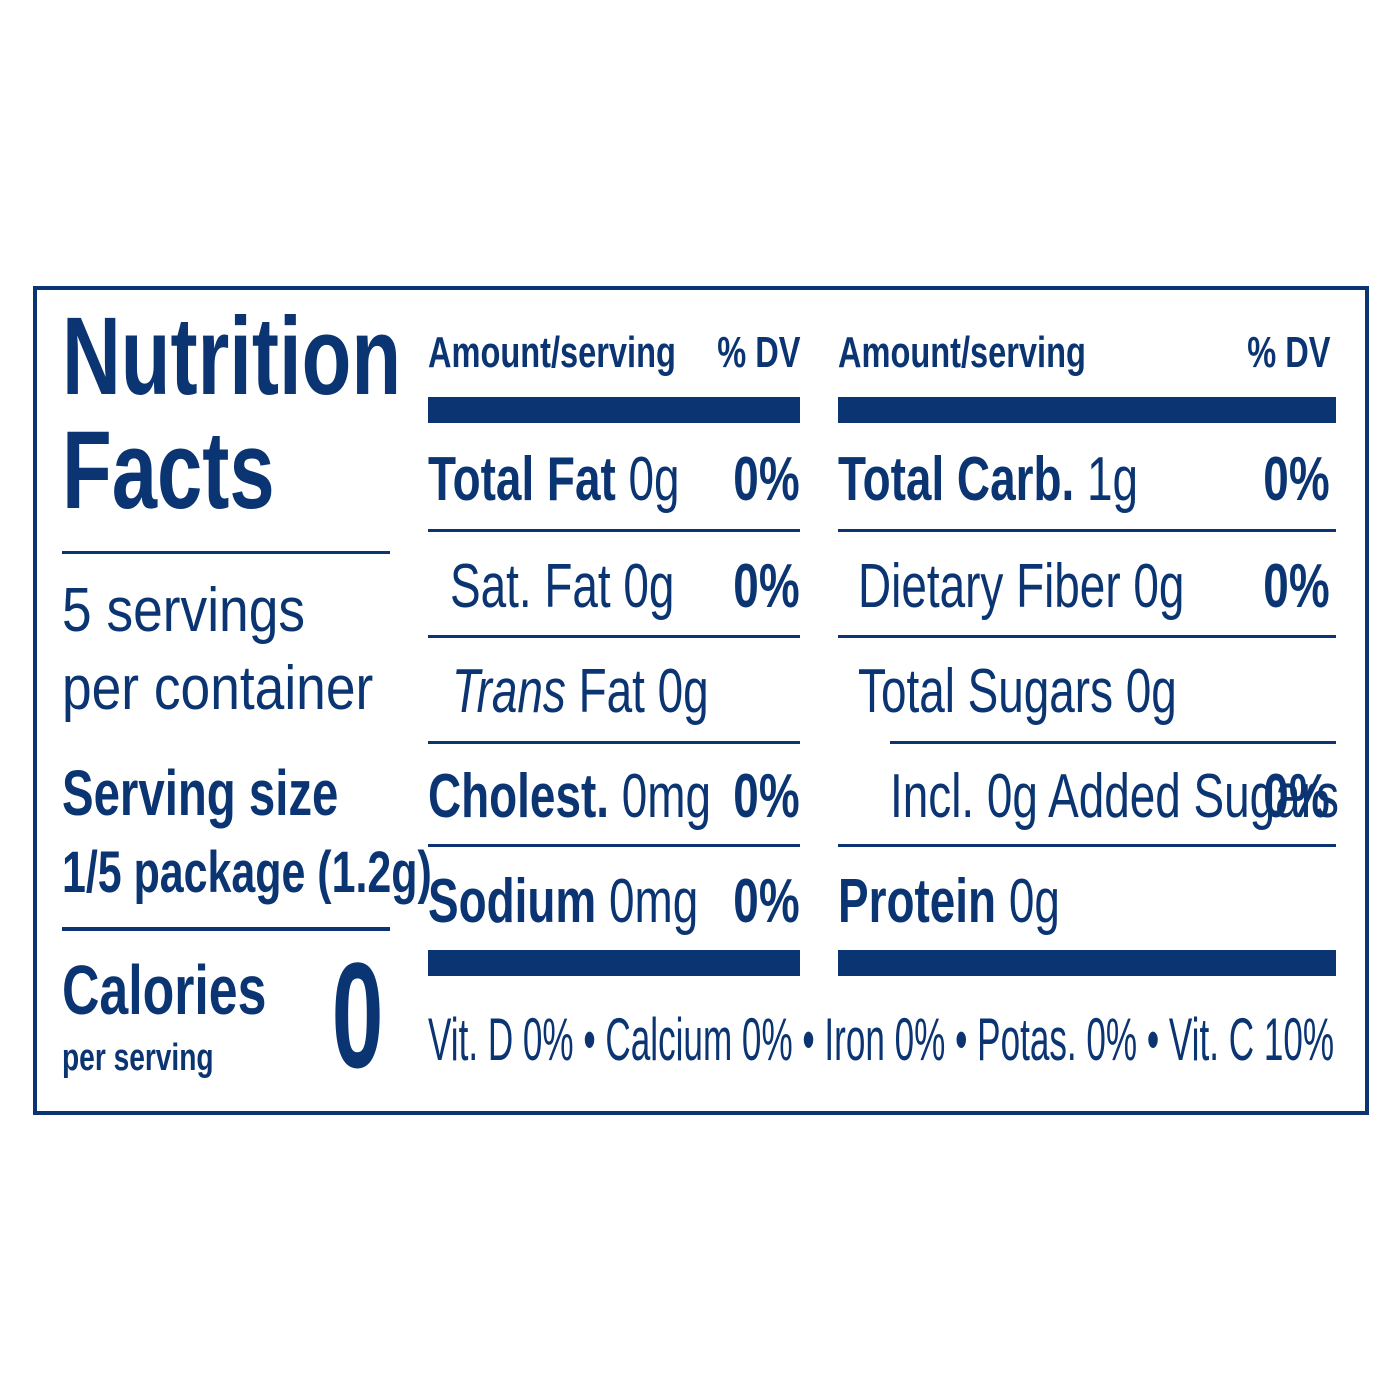 The image size is (1400, 1400). Describe the element at coordinates (164, 990) in the screenshot. I see `calories-label: Calories` at that location.